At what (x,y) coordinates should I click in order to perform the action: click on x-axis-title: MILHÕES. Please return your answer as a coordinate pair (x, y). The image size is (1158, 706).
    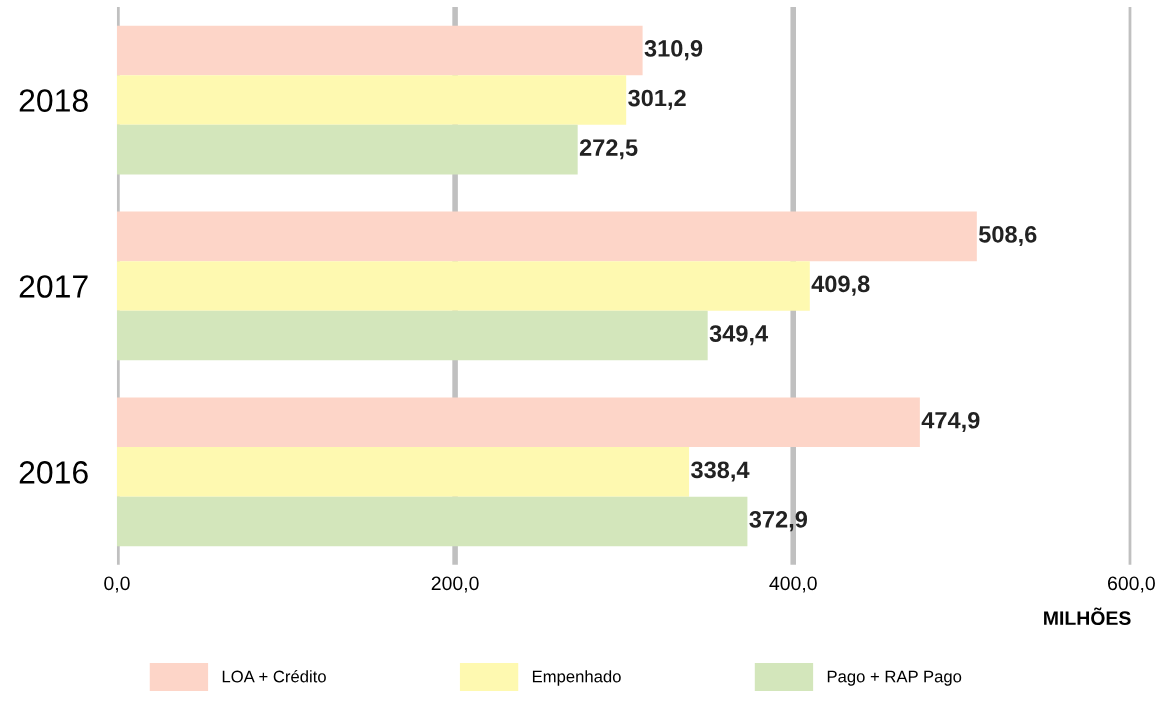
    Looking at the image, I should click on (1087, 616).